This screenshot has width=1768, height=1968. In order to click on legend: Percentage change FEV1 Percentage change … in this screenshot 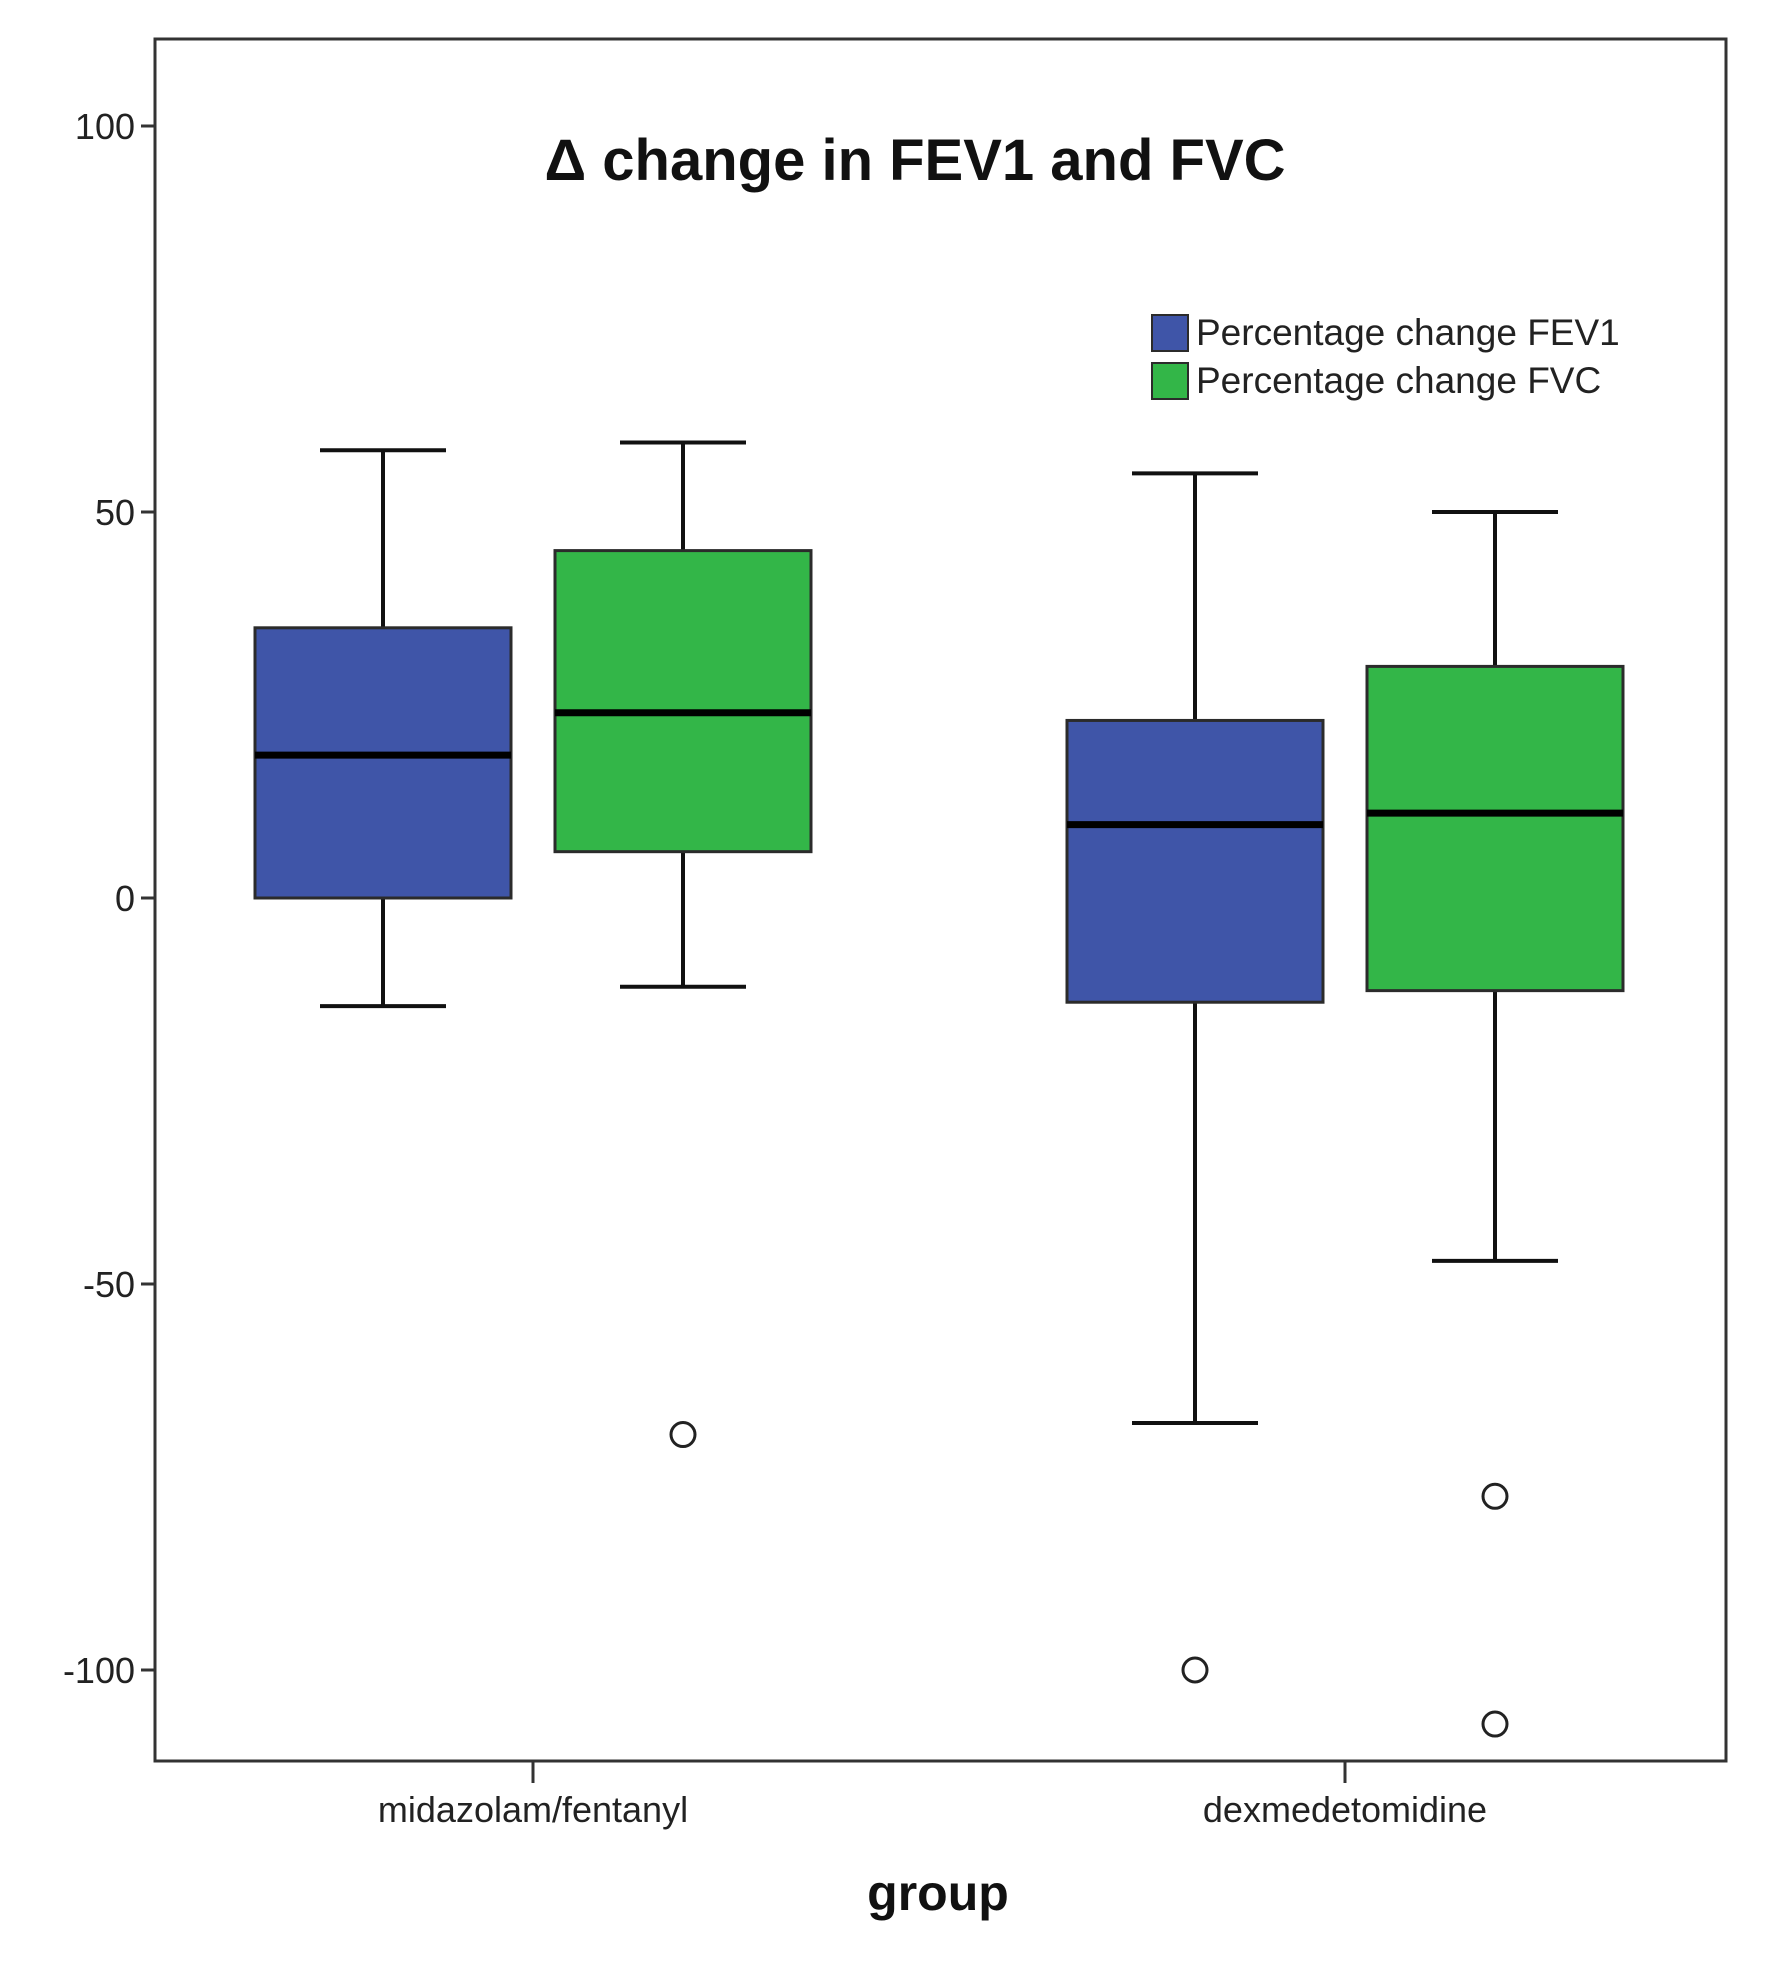, I will do `click(1385, 356)`.